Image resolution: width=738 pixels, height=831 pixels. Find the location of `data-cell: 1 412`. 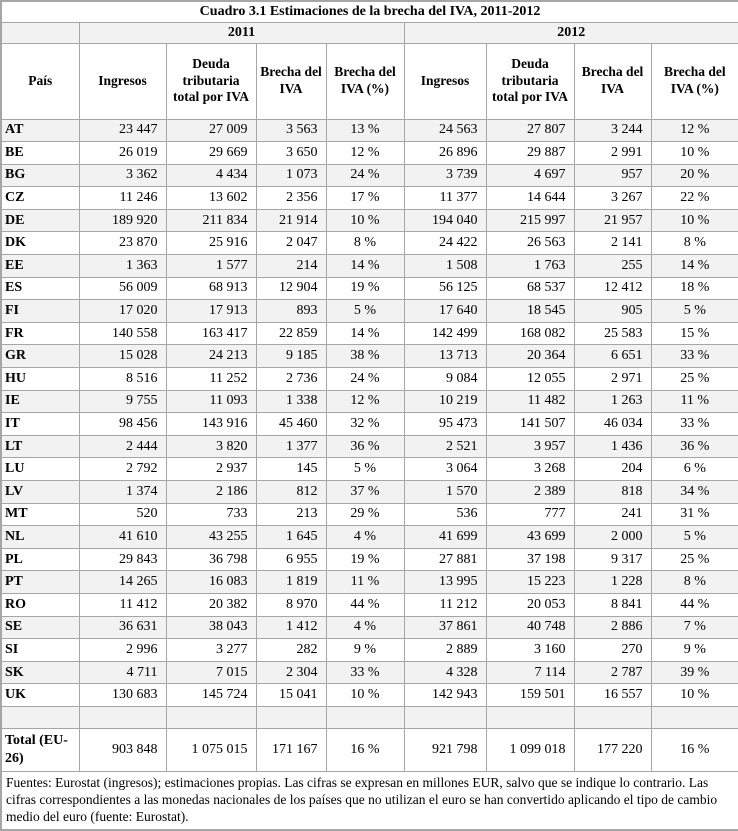

data-cell: 1 412 is located at coordinates (291, 627).